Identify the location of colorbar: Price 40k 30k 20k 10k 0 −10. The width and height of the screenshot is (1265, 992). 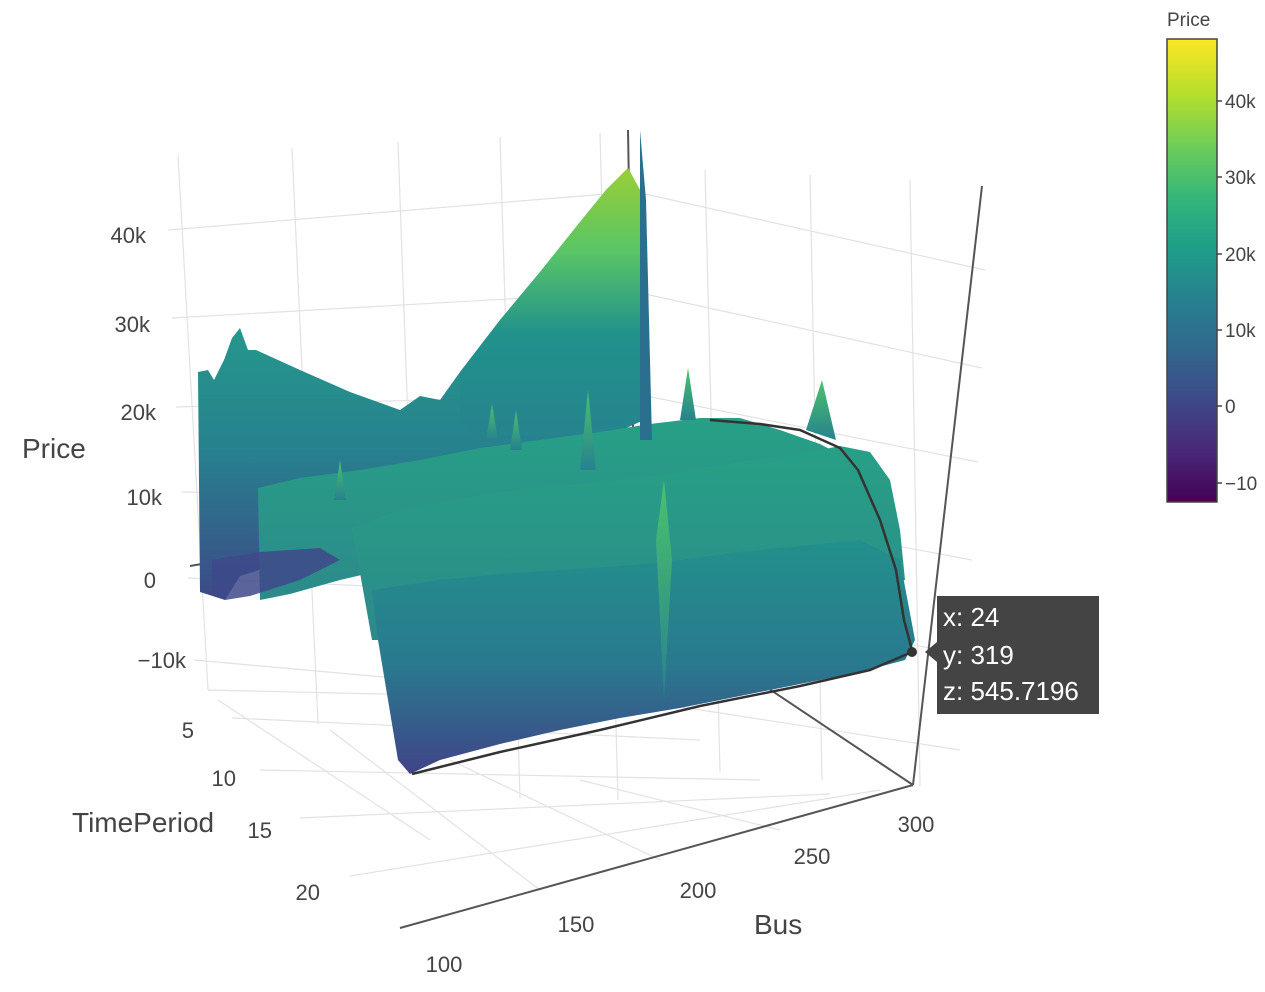
(1211, 256).